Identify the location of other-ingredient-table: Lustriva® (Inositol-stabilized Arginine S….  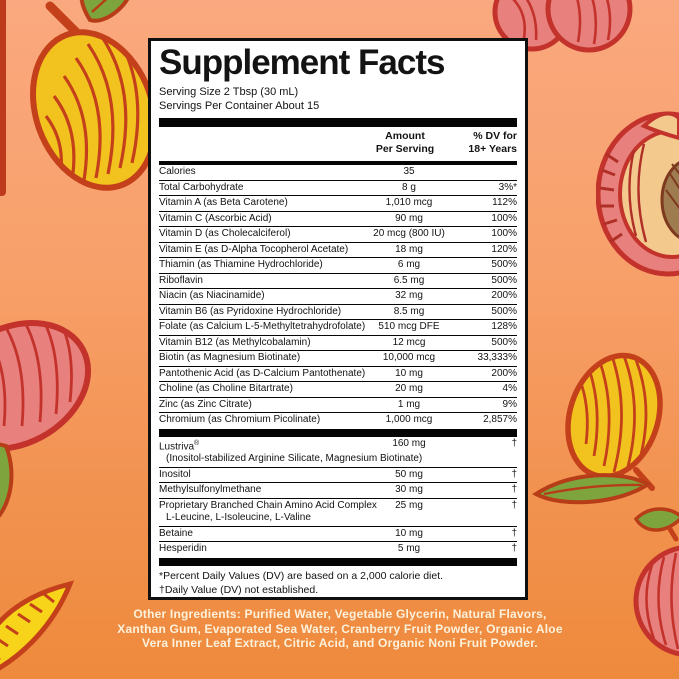
(338, 497).